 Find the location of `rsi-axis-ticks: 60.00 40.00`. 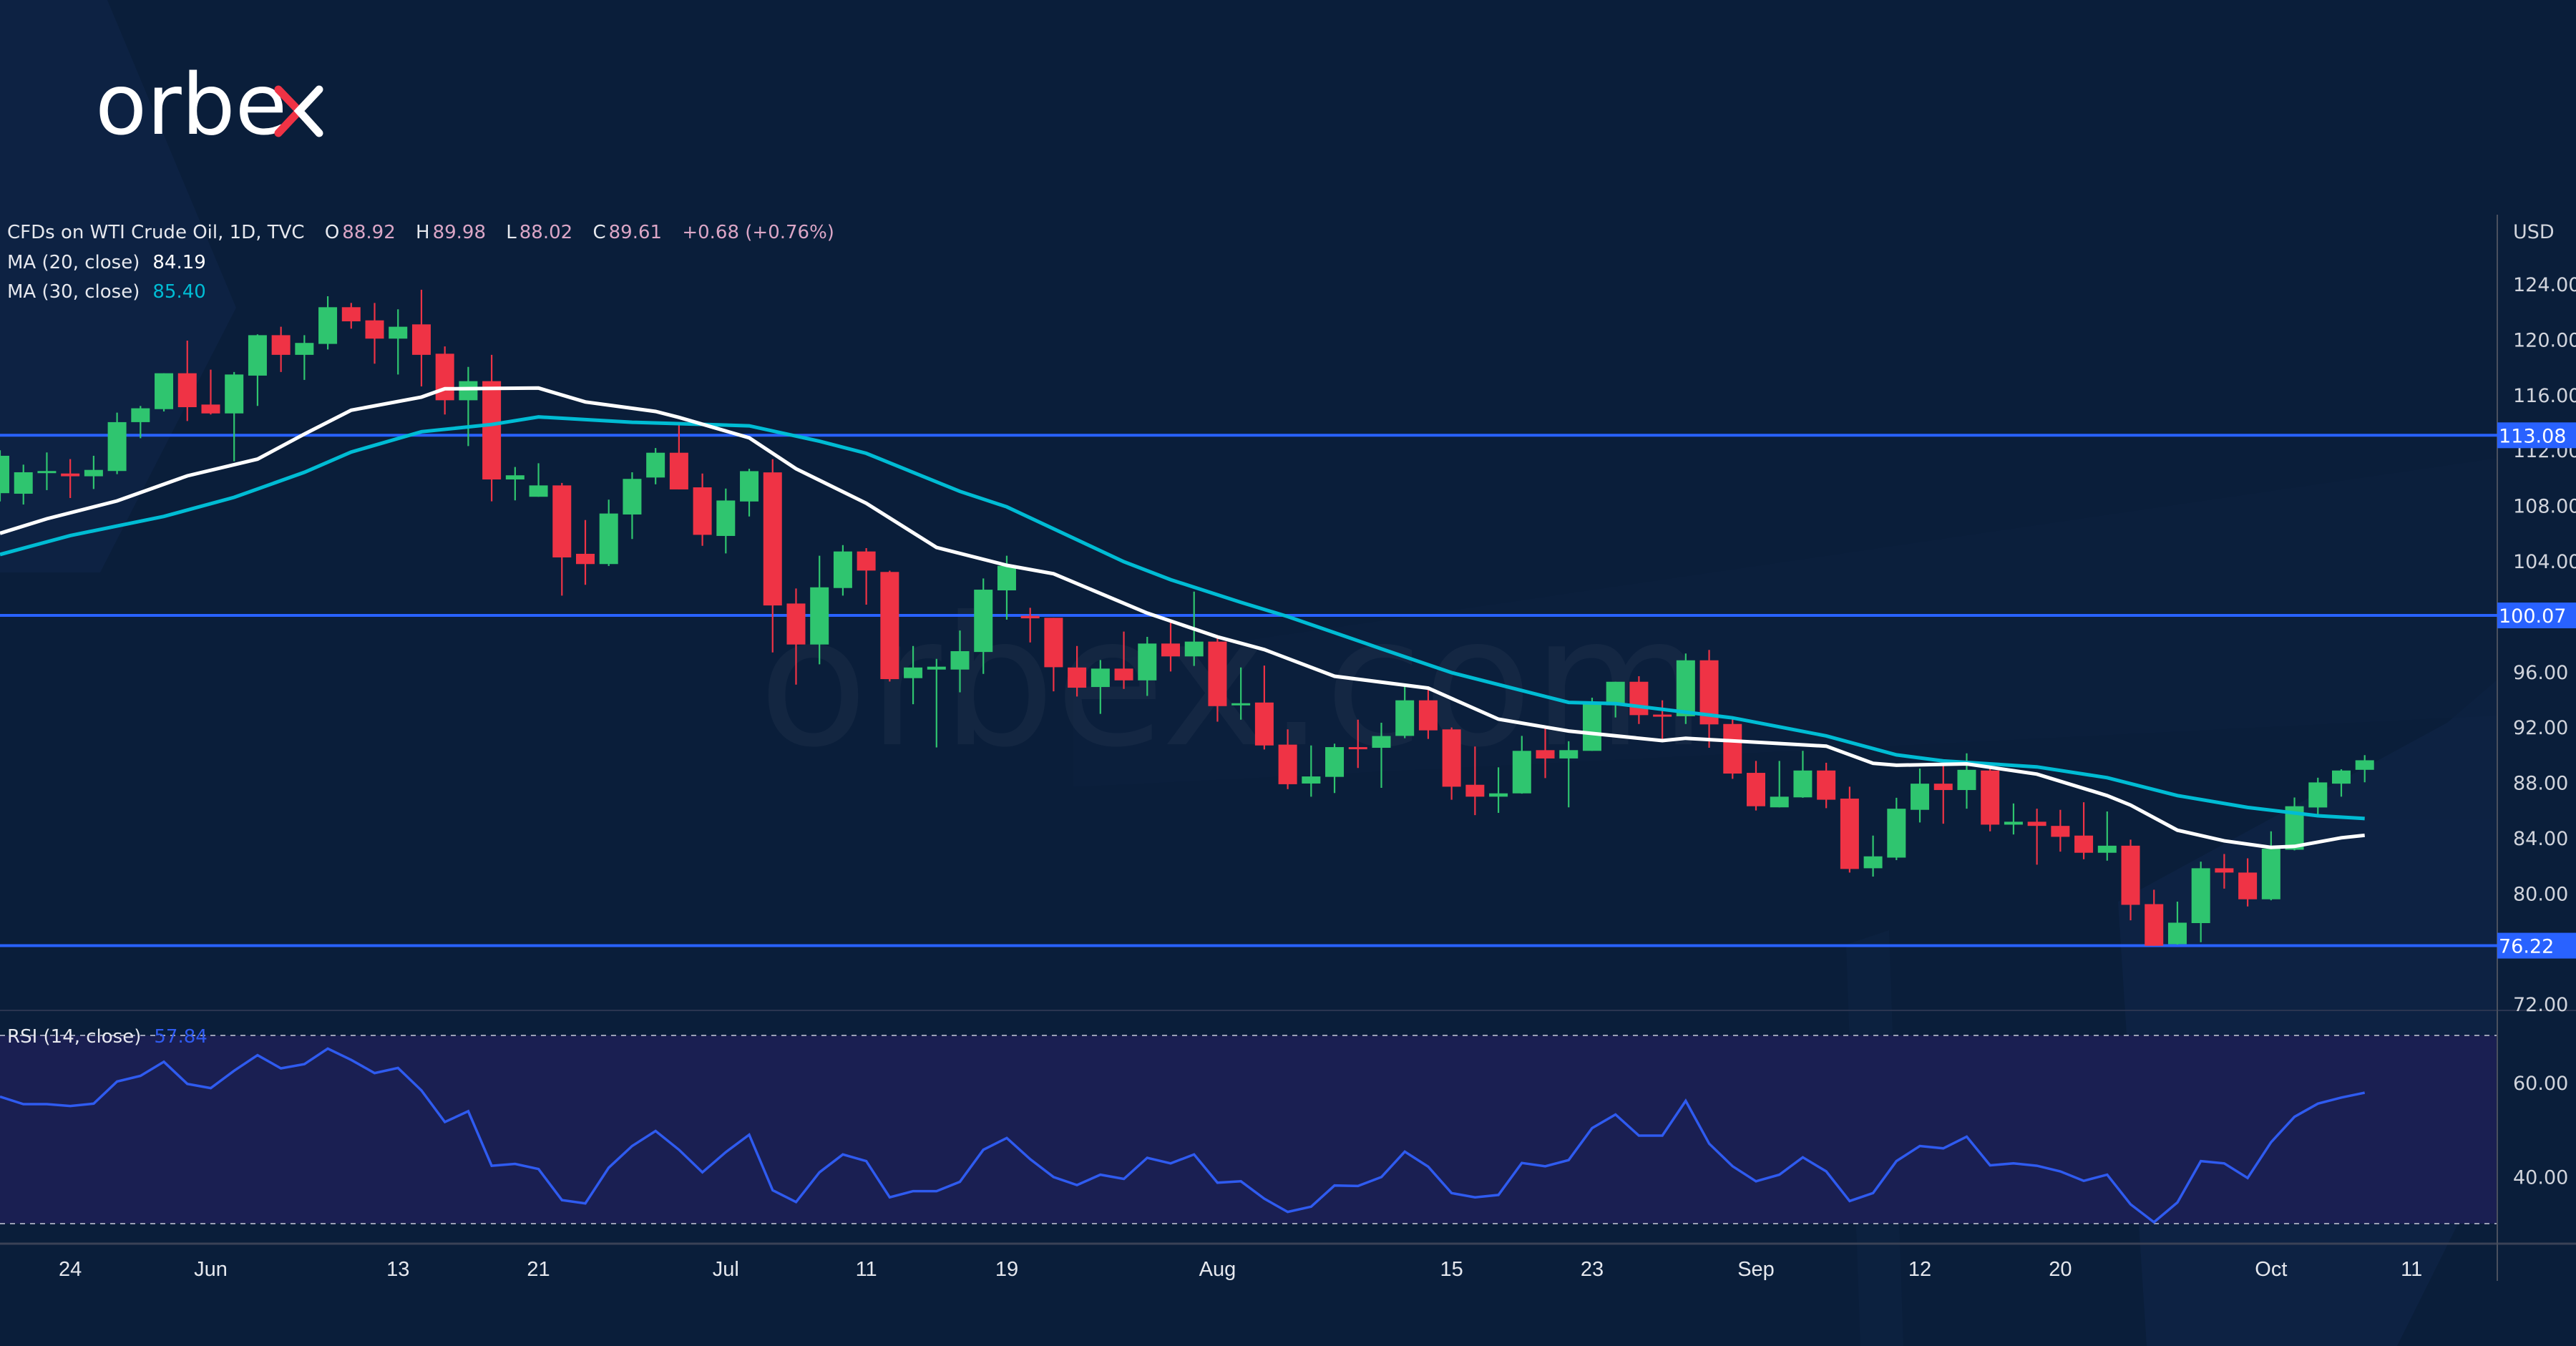

rsi-axis-ticks: 60.00 40.00 is located at coordinates (2540, 1131).